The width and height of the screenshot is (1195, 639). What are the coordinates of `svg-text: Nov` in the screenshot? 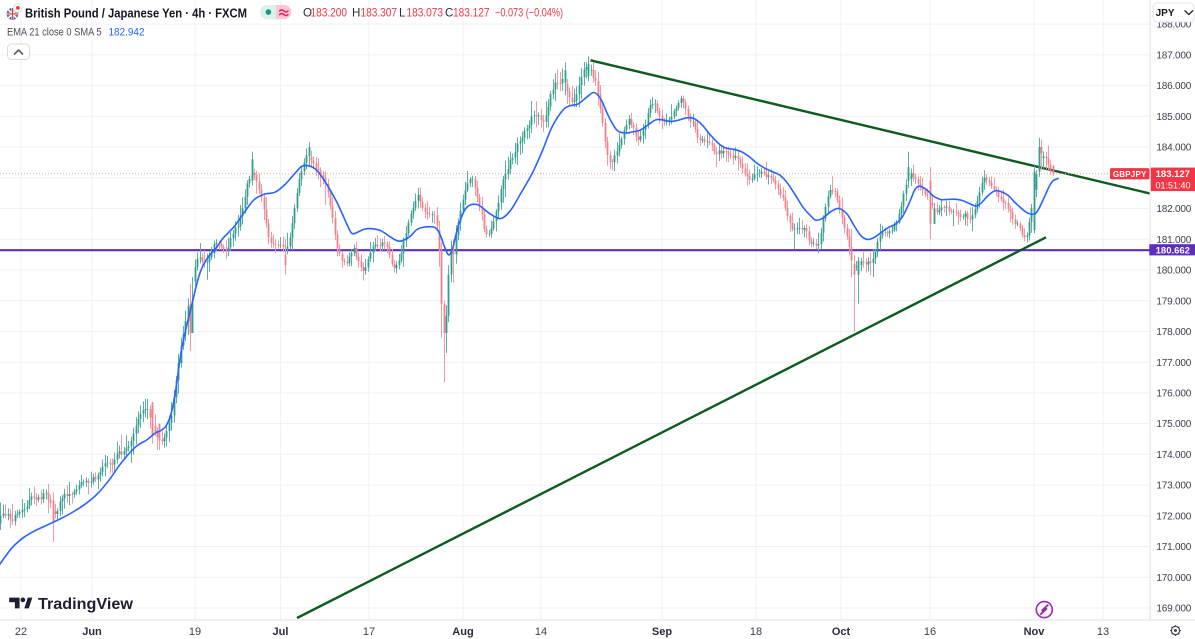 It's located at (1035, 632).